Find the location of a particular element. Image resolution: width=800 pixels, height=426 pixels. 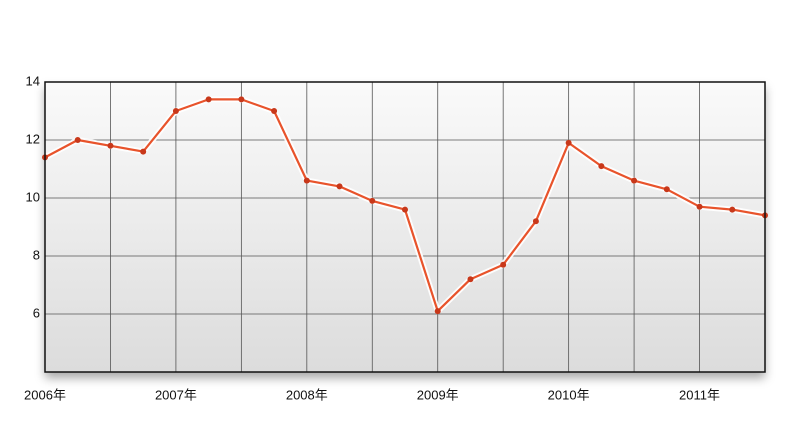

x-tick-label: 2010年 is located at coordinates (569, 394).